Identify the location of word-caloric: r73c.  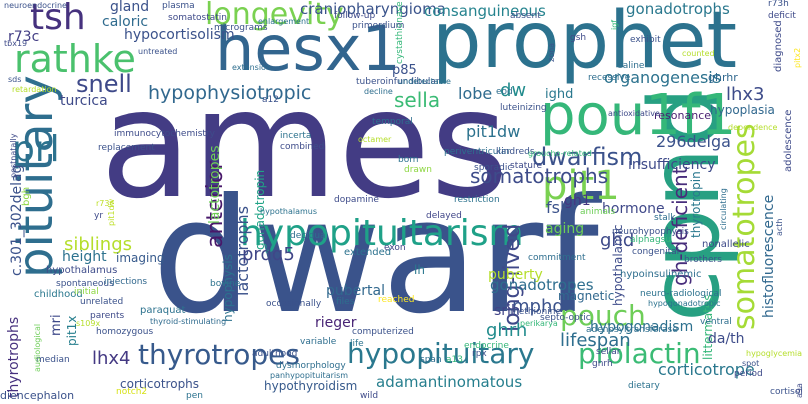
(24, 37).